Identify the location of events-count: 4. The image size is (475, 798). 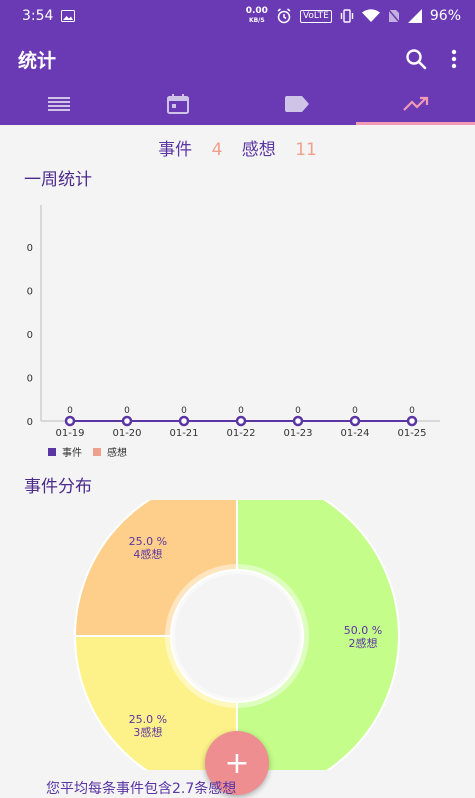
(217, 150).